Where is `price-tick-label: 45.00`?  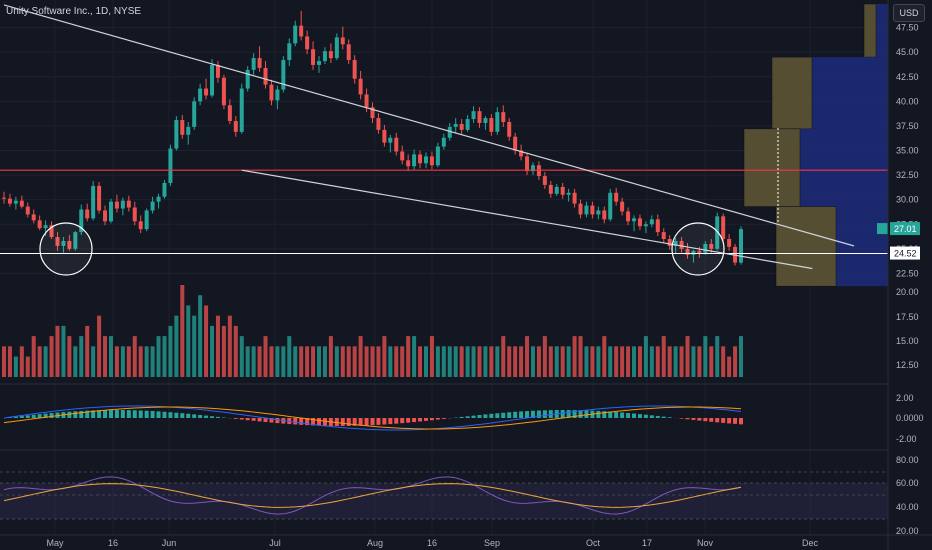
price-tick-label: 45.00 is located at coordinates (907, 52).